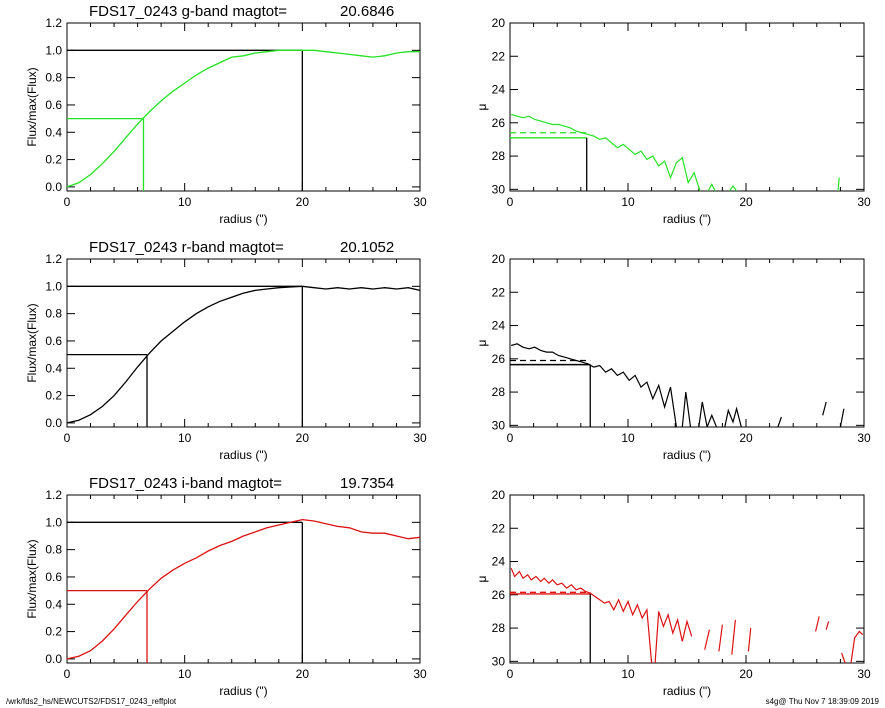 The image size is (885, 708). I want to click on i-flux-ytick-label: 0.2, so click(53, 632).